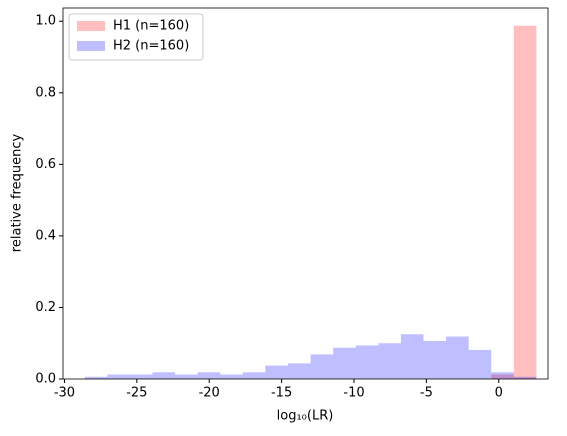 The width and height of the screenshot is (567, 436). Describe the element at coordinates (499, 393) in the screenshot. I see `x-tick-label: 0` at that location.